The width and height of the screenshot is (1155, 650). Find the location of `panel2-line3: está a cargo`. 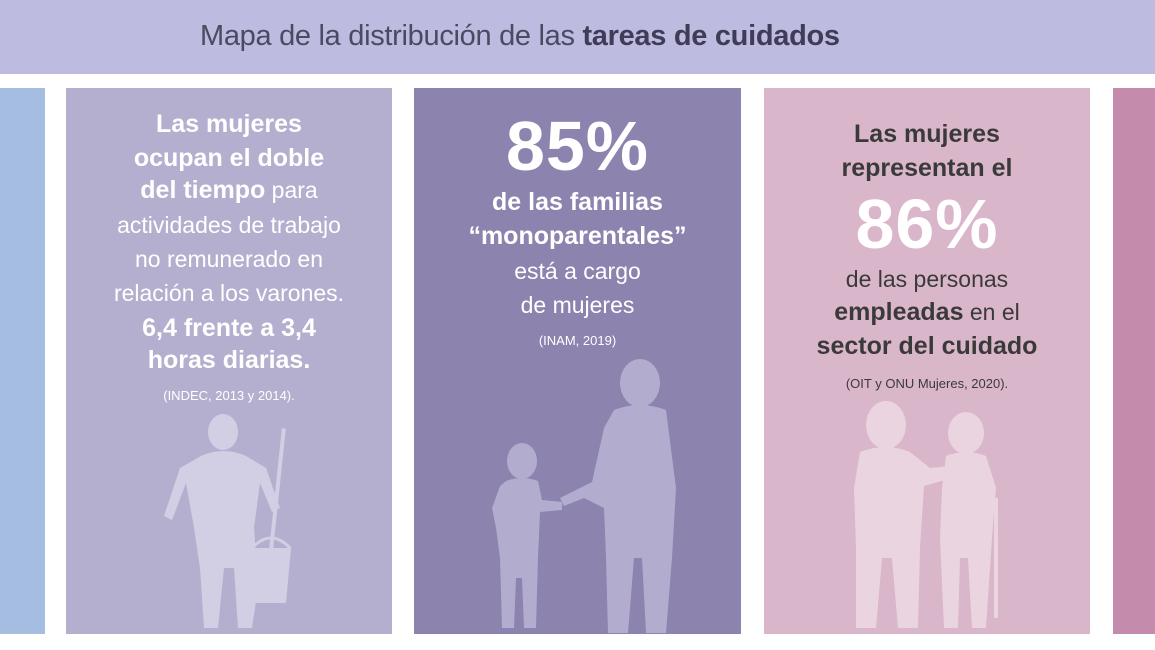

panel2-line3: está a cargo is located at coordinates (577, 271).